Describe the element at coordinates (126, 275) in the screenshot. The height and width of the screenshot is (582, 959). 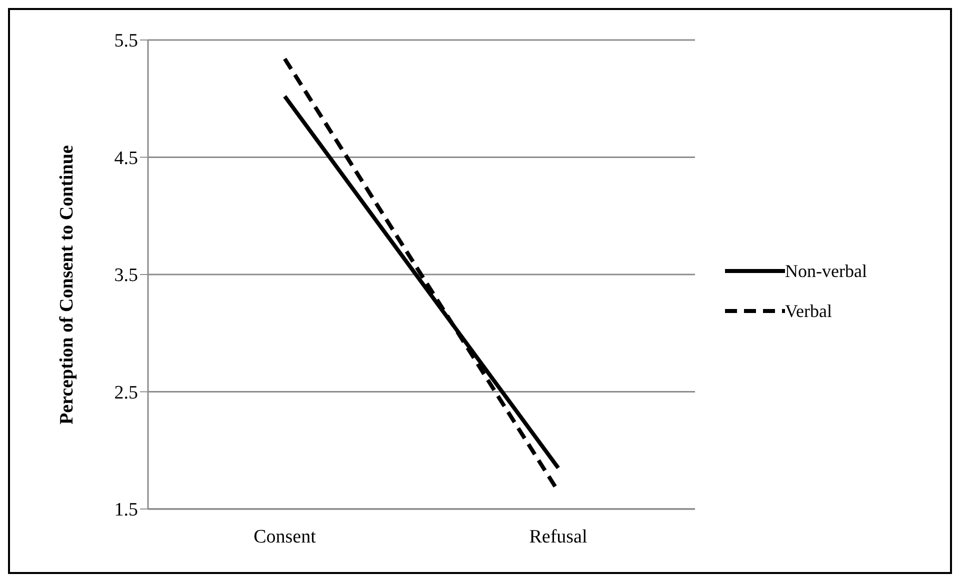
I see `y-tick-label: 3.5` at that location.